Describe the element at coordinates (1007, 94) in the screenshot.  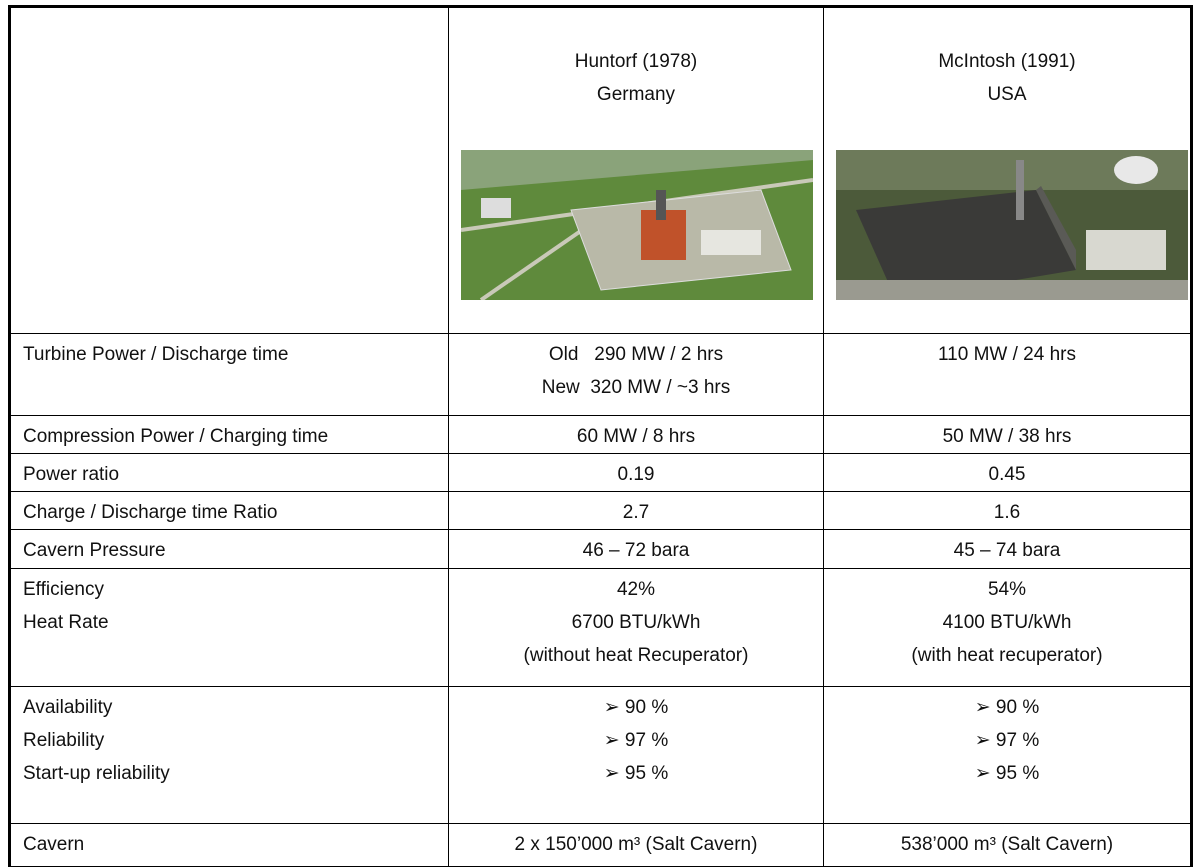
I see `header-line: USA` at that location.